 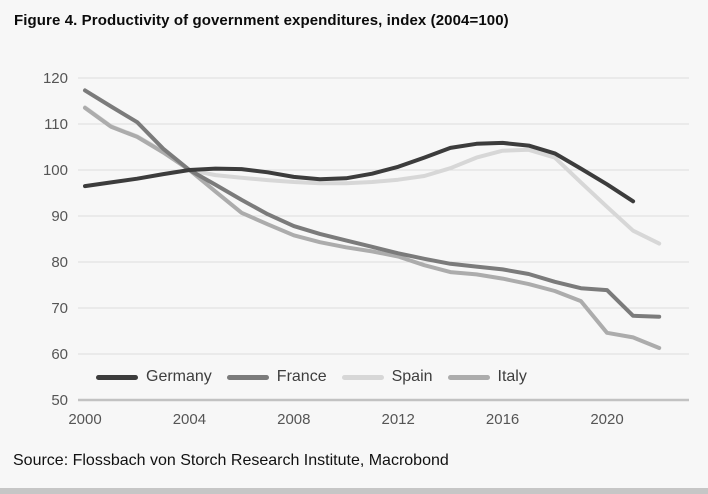 What do you see at coordinates (387, 377) in the screenshot?
I see `legend-item-spain: Spain` at bounding box center [387, 377].